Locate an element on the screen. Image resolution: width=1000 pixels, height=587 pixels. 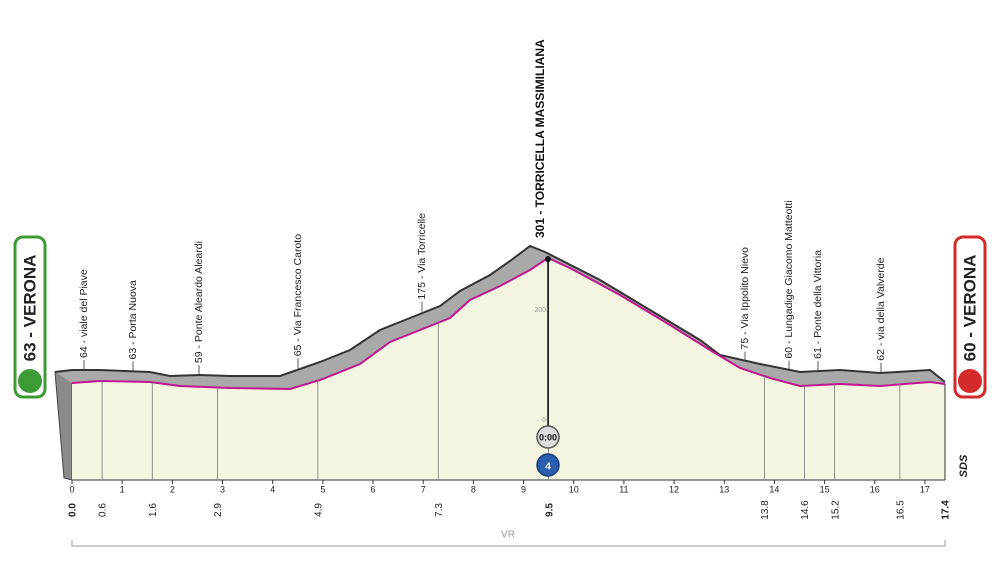
distance-label: 13.8 is located at coordinates (765, 510).